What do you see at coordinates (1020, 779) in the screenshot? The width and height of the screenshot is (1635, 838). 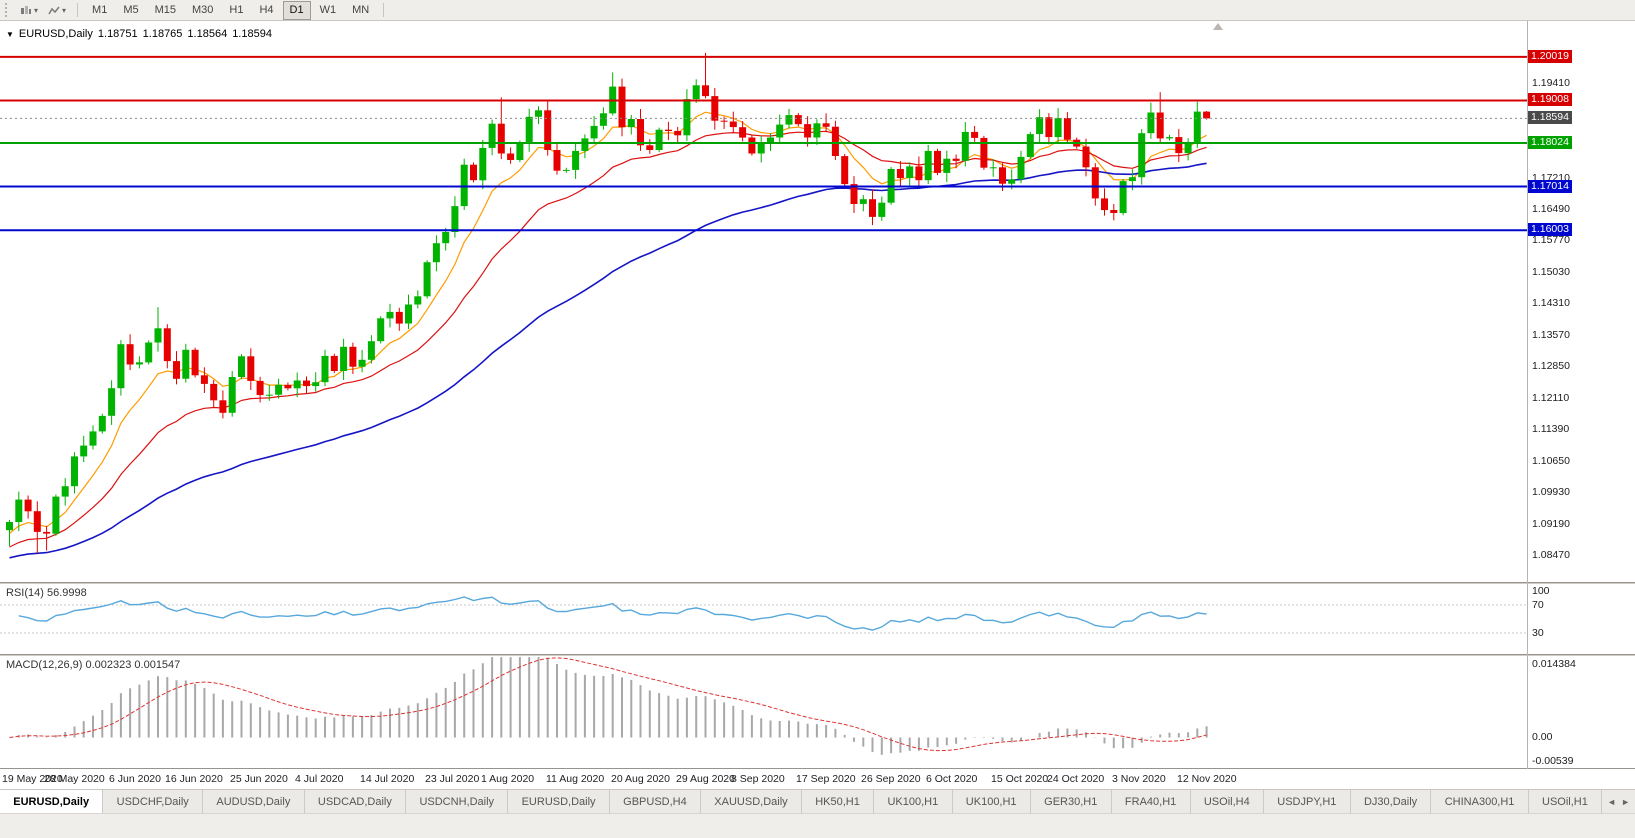 I see `time-axis-label: 15 Oct 2020` at bounding box center [1020, 779].